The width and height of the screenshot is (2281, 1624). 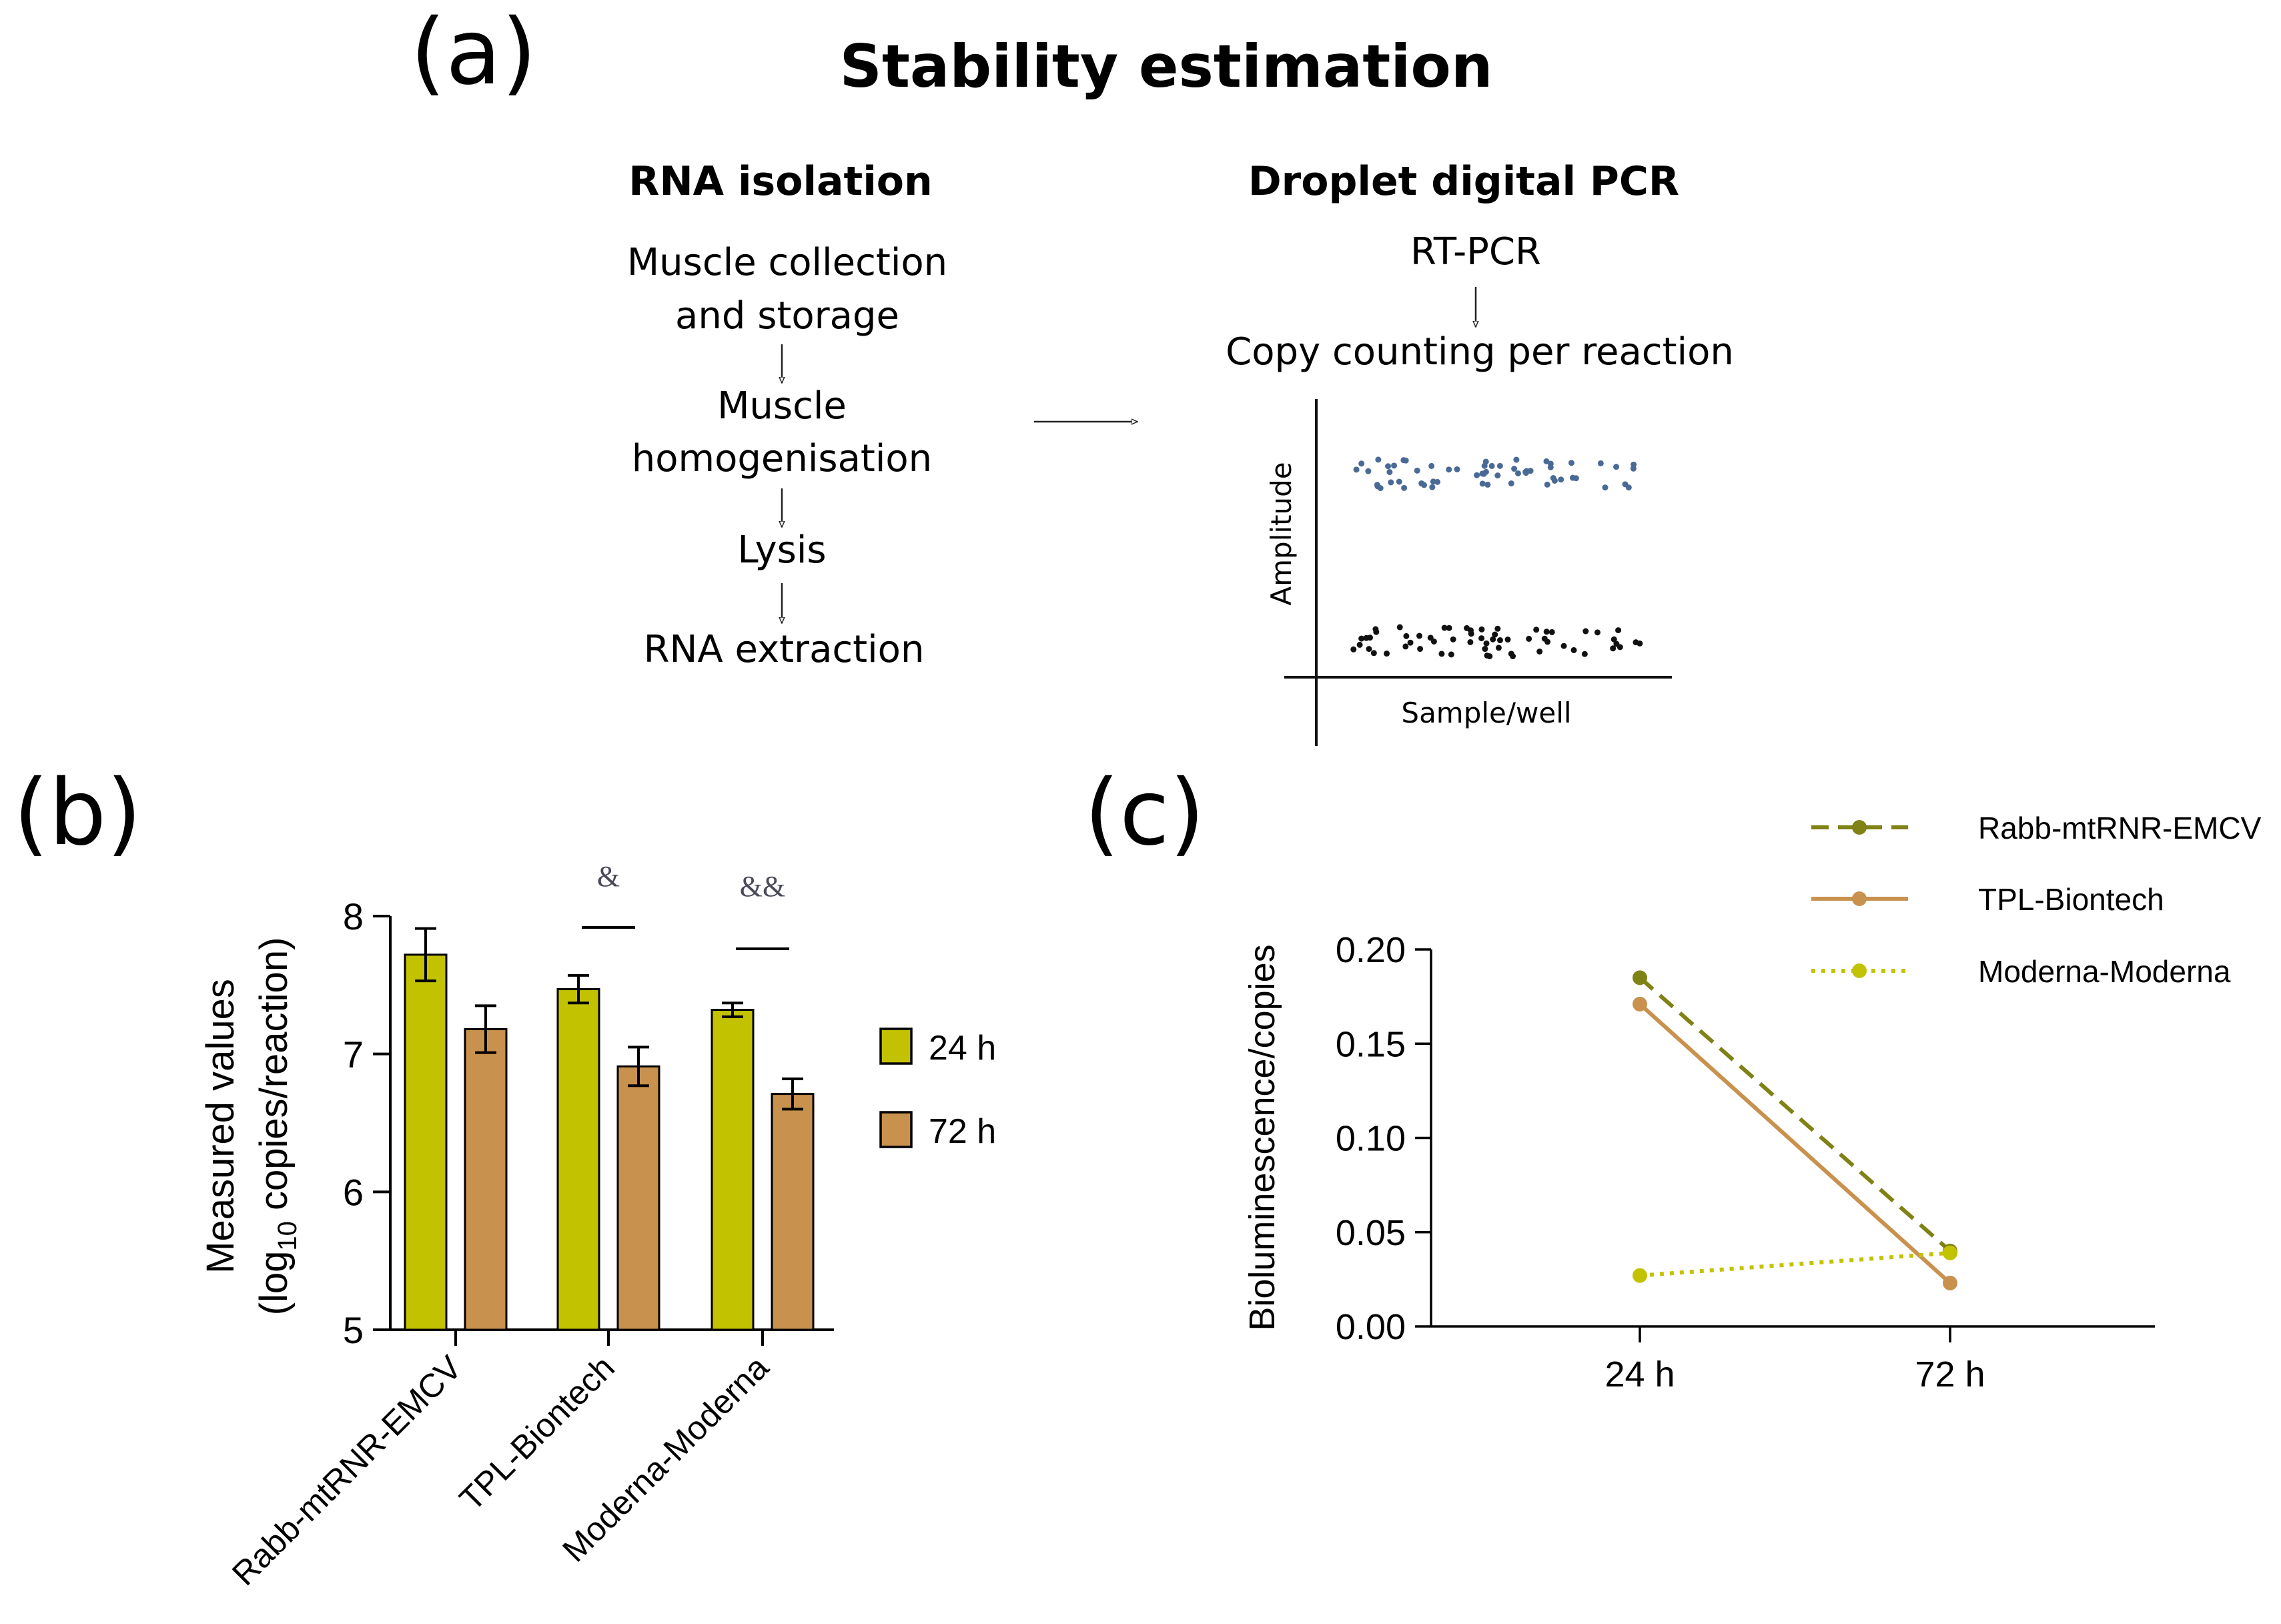 I want to click on droplet-points, so click(x=1496, y=558).